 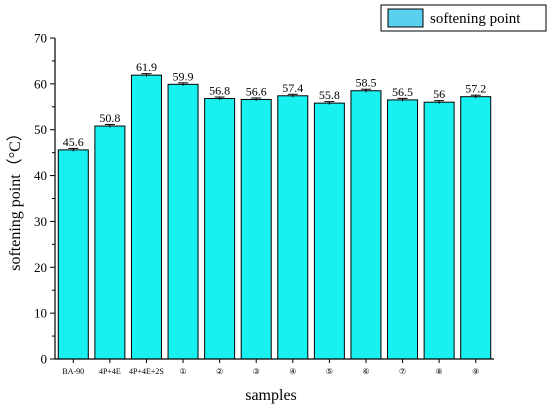 I want to click on x-tick-label: ④, so click(x=292, y=371).